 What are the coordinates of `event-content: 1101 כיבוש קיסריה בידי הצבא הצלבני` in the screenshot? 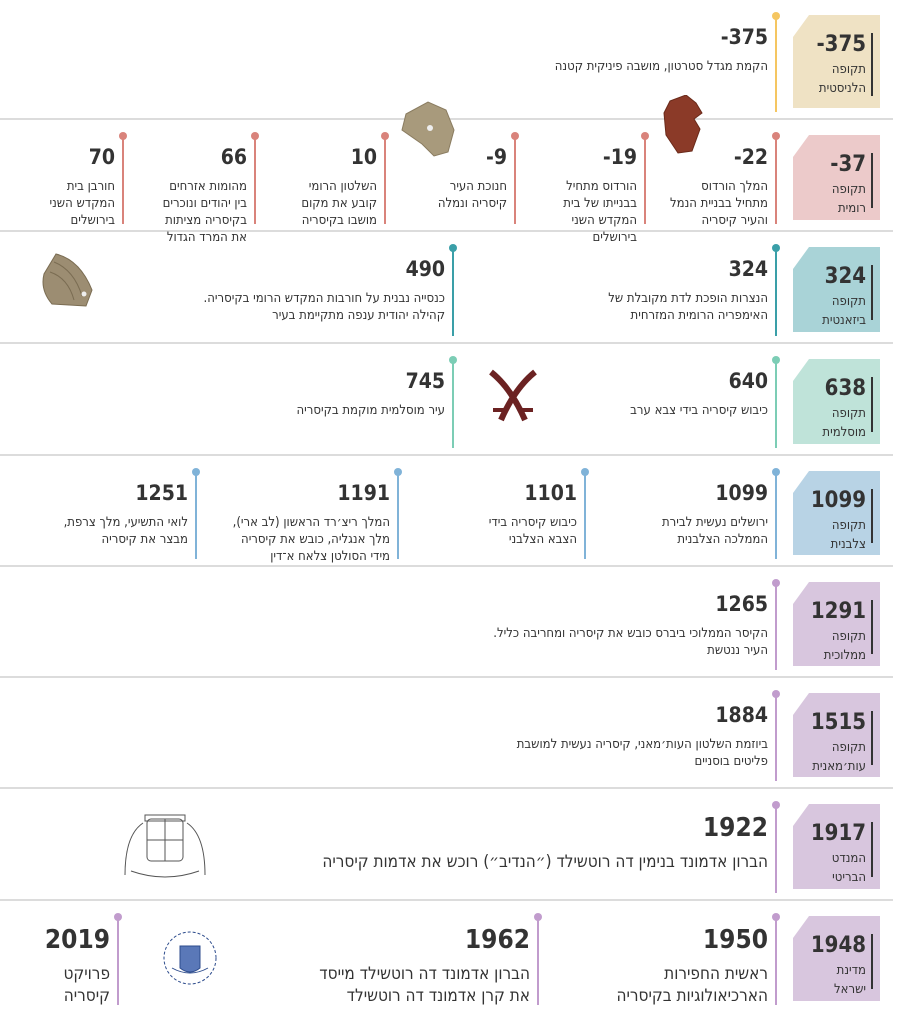 It's located at (487, 514).